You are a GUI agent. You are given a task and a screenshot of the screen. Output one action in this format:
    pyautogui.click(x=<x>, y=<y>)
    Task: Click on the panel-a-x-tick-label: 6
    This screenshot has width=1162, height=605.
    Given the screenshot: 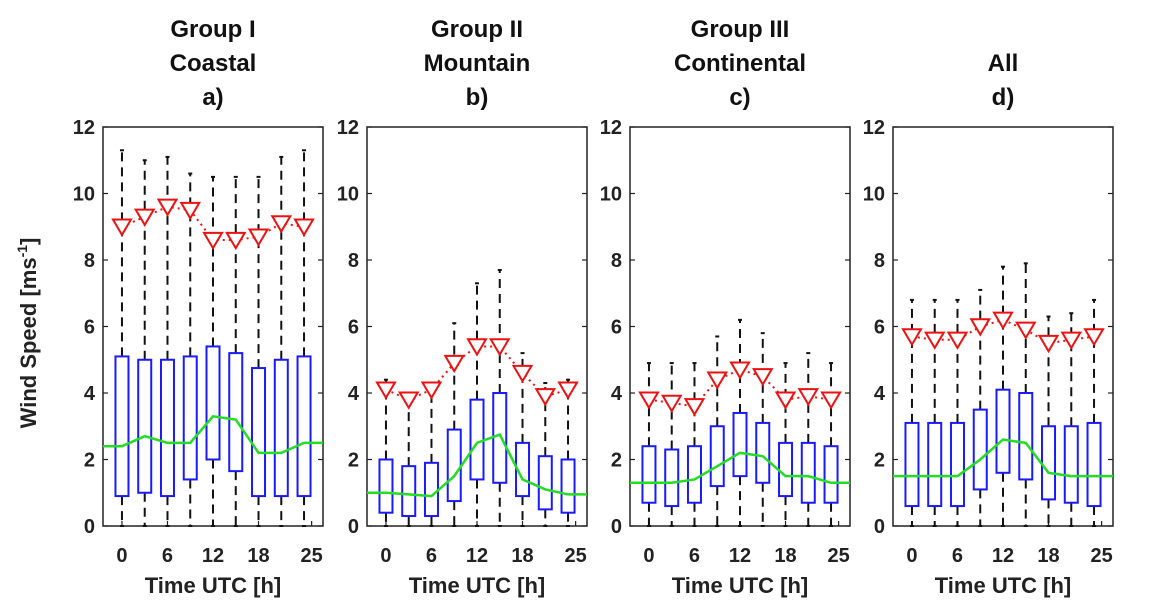 What is the action you would take?
    pyautogui.click(x=167, y=556)
    